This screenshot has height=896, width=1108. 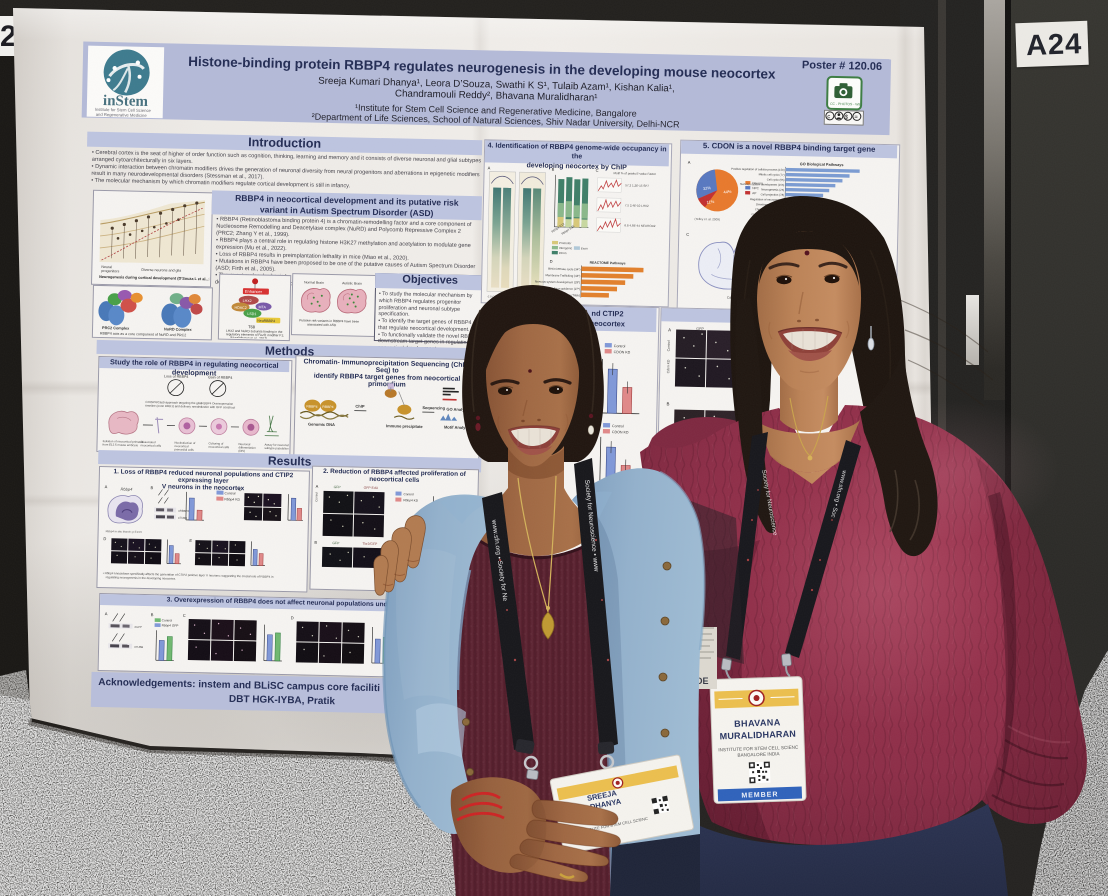 What do you see at coordinates (757, 723) in the screenshot?
I see `svg-text: BHAVANA` at bounding box center [757, 723].